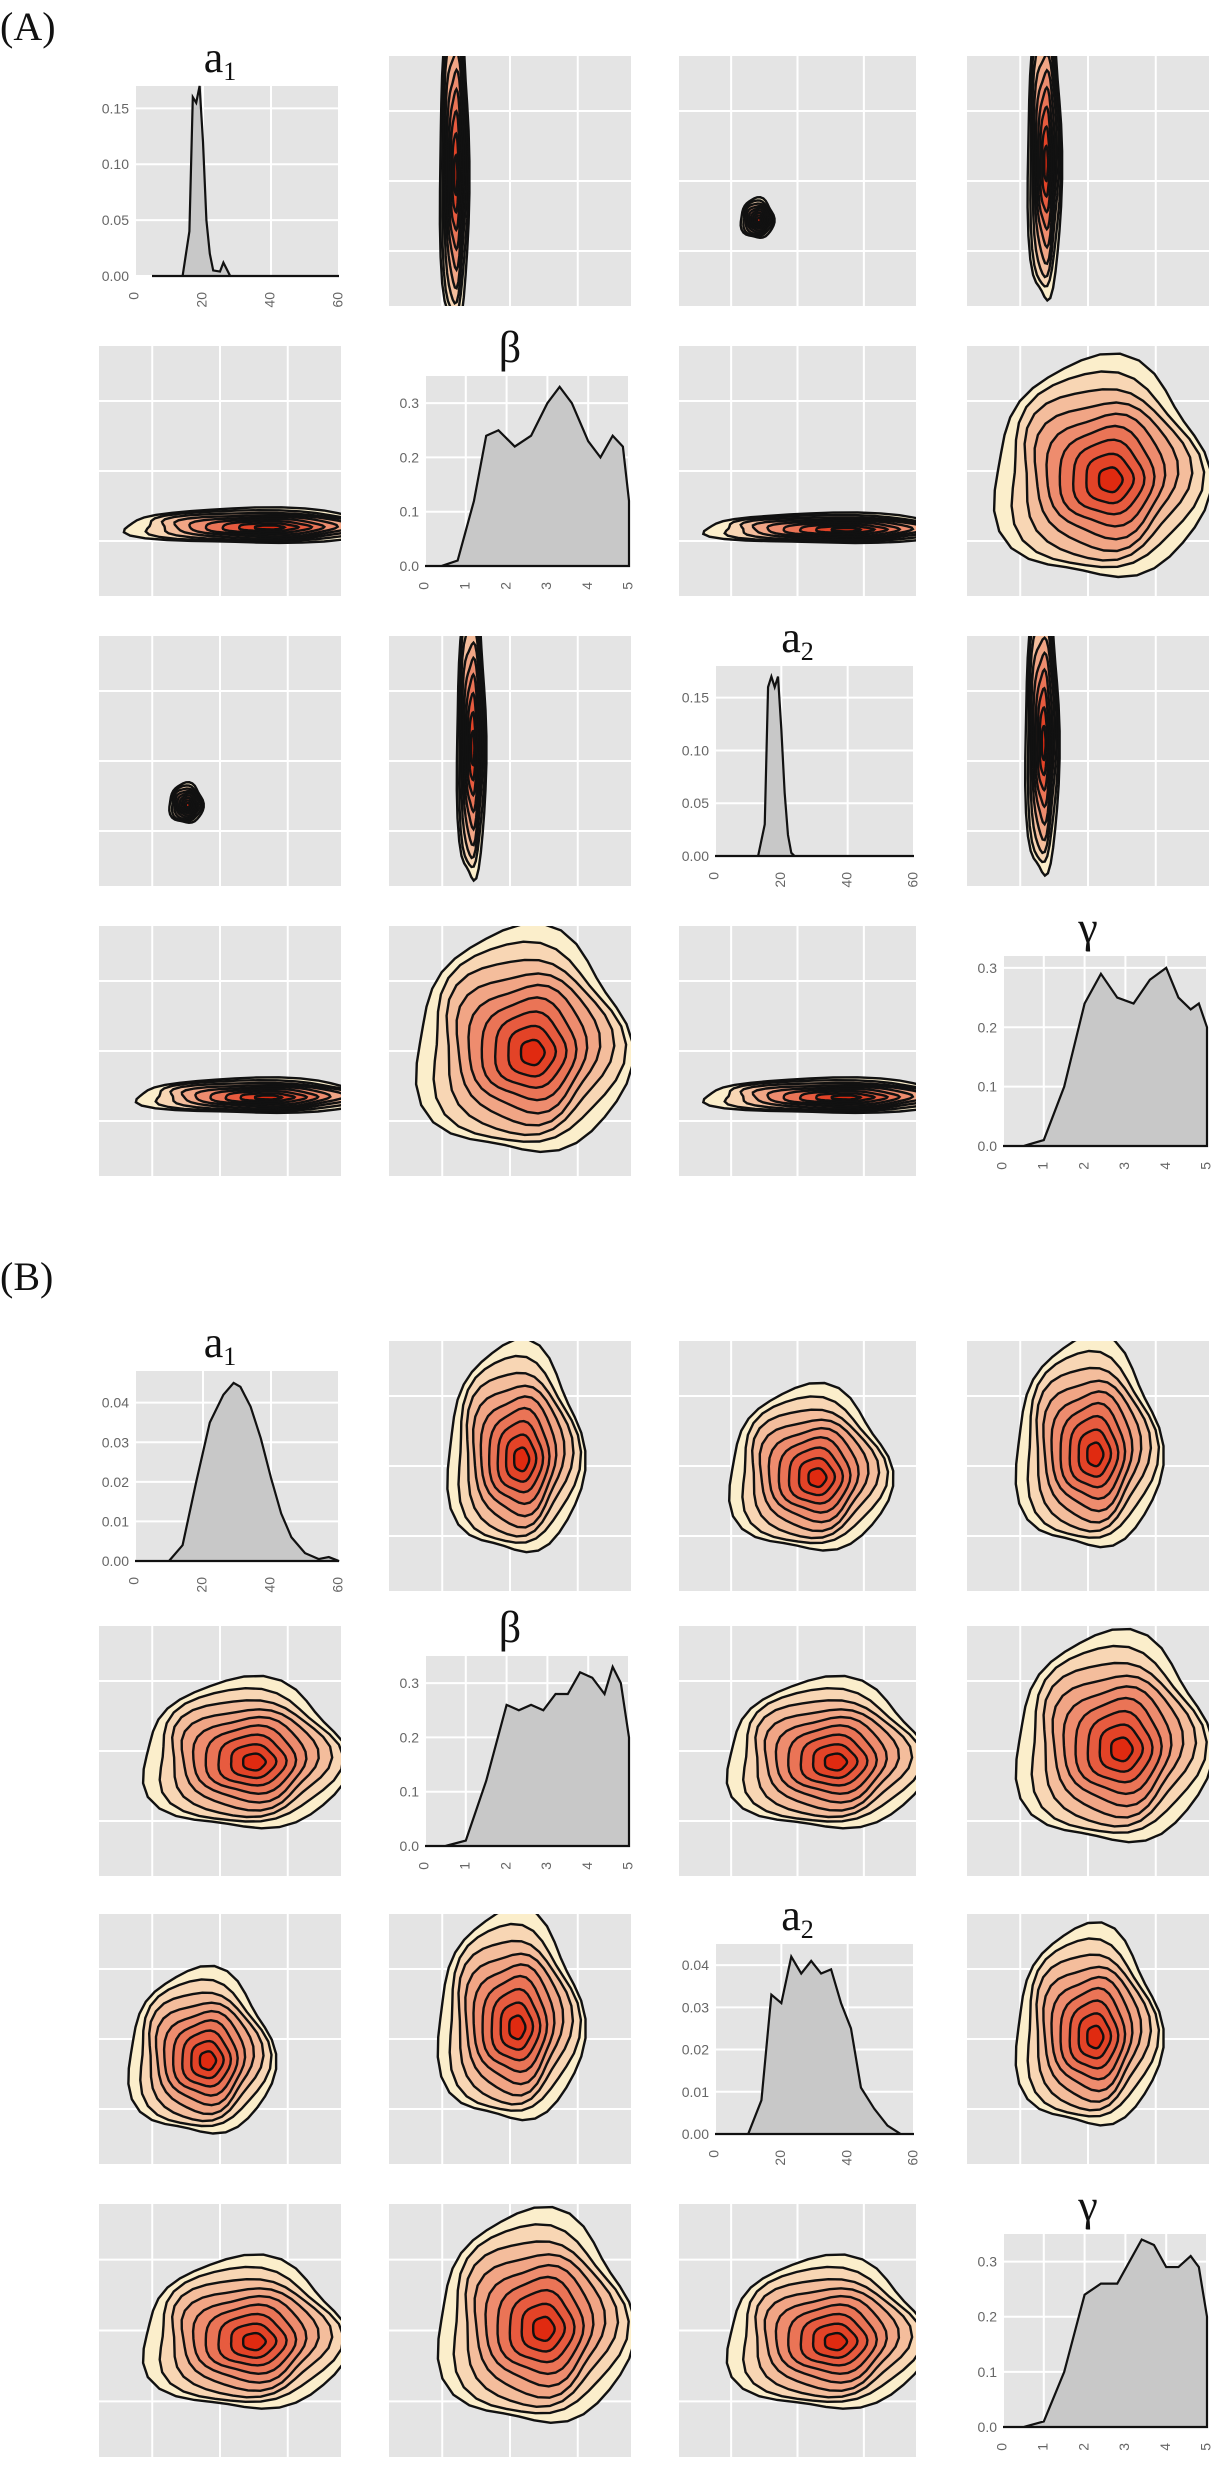 The image size is (1219, 2487). Describe the element at coordinates (115, 276) in the screenshot. I see `y-tick-label: 0.00` at that location.